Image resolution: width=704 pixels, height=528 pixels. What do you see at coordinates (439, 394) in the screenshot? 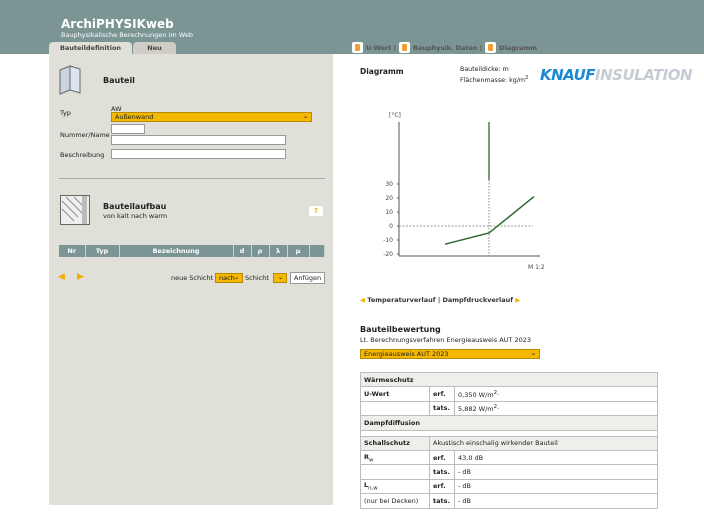
I see `erf-label: erf.` at bounding box center [439, 394].